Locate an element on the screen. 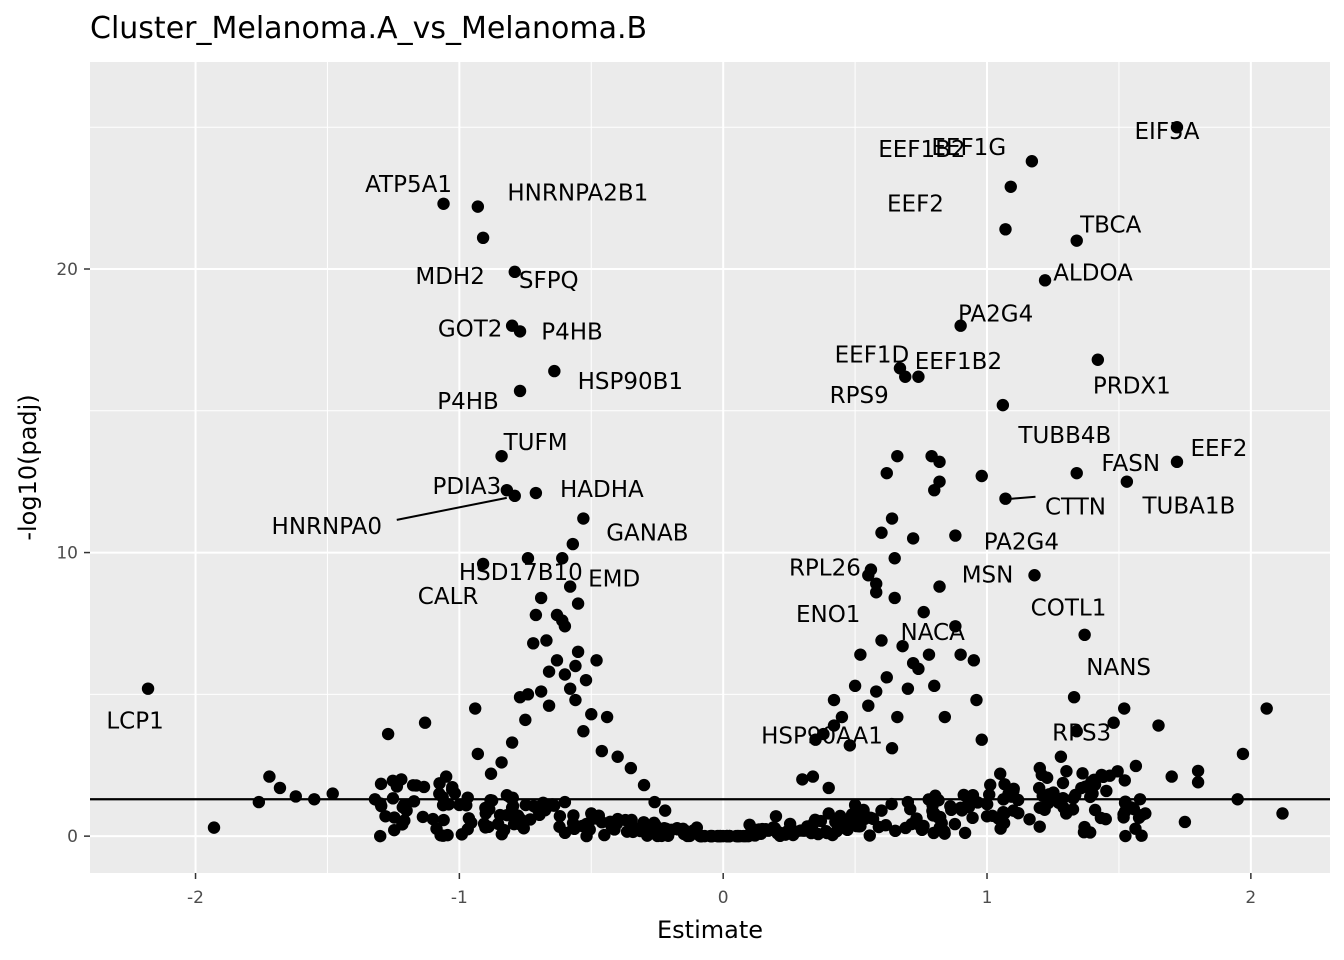 The image size is (1344, 960). y-axis-title: -log10(padj) is located at coordinates (28, 467).